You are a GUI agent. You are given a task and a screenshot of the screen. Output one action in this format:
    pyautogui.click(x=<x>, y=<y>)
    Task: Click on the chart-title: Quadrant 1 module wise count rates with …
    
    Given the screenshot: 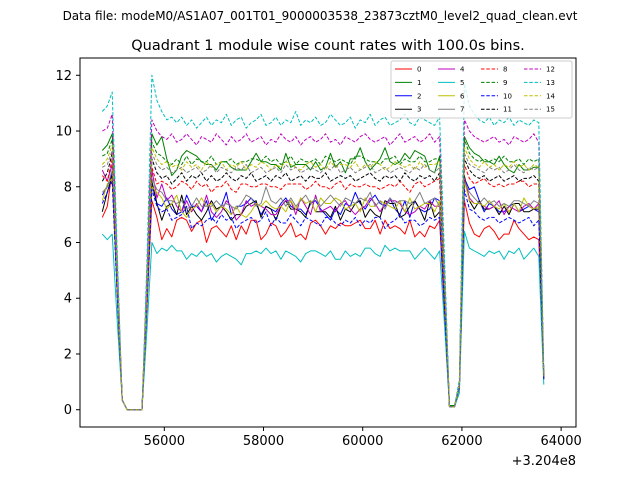 What is the action you would take?
    pyautogui.click(x=328, y=46)
    